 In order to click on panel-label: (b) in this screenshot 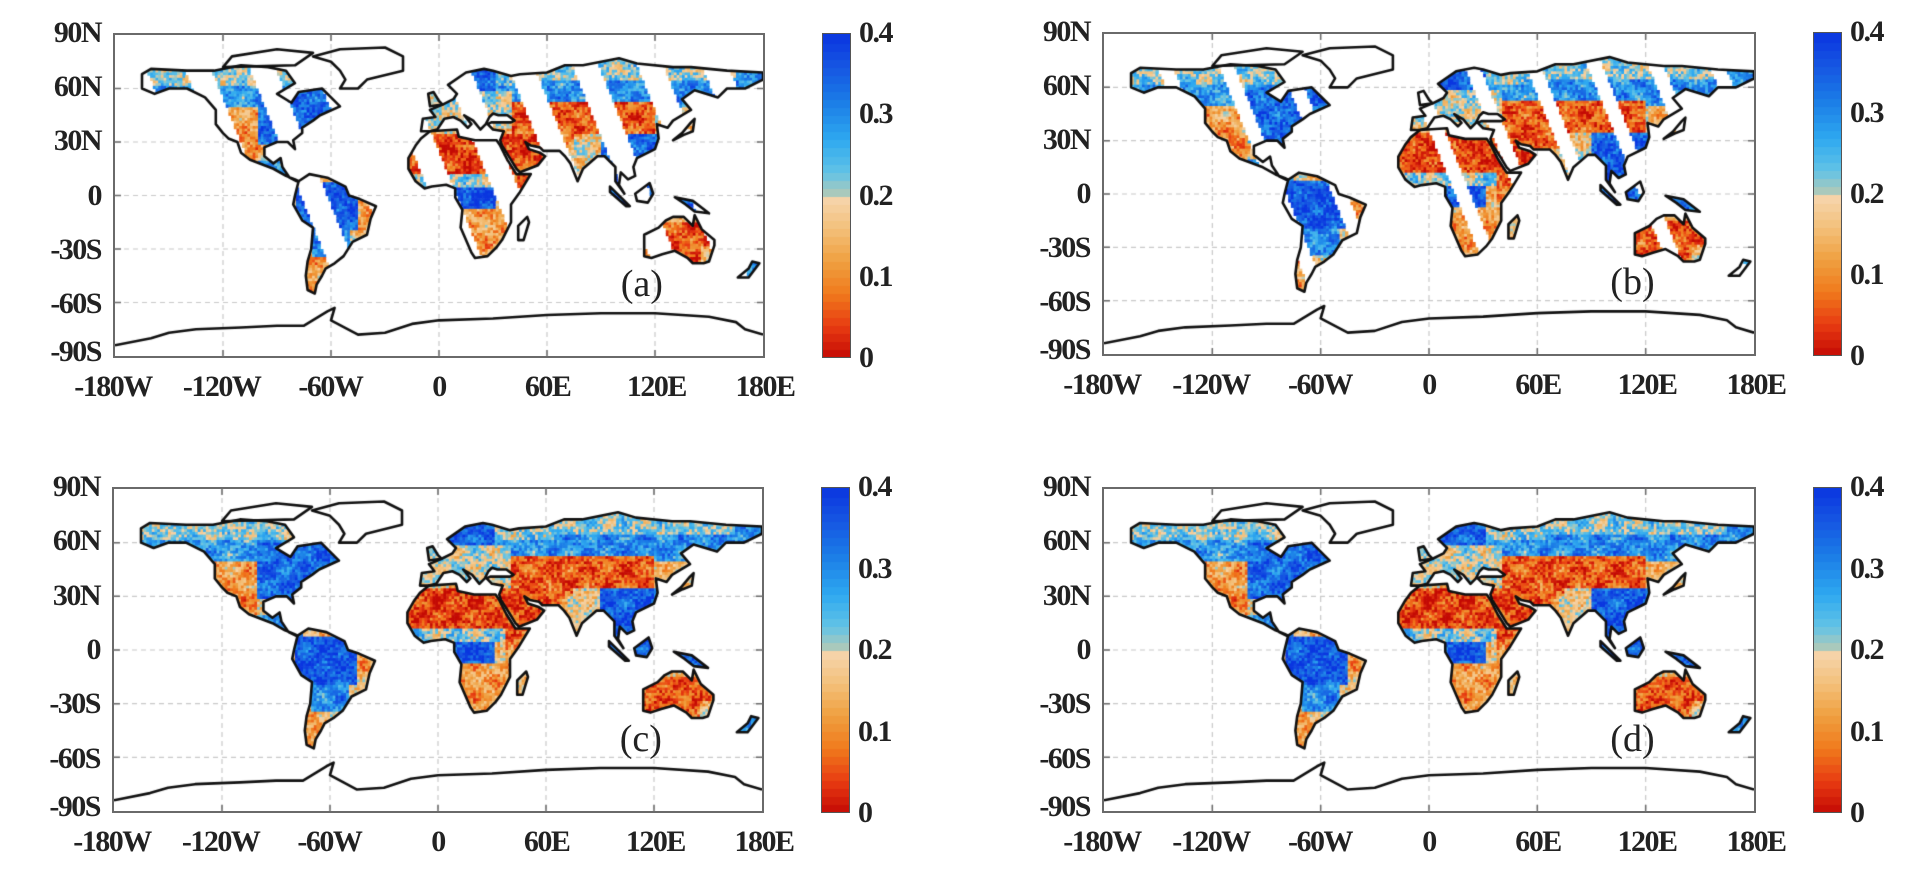, I will do `click(1632, 282)`.